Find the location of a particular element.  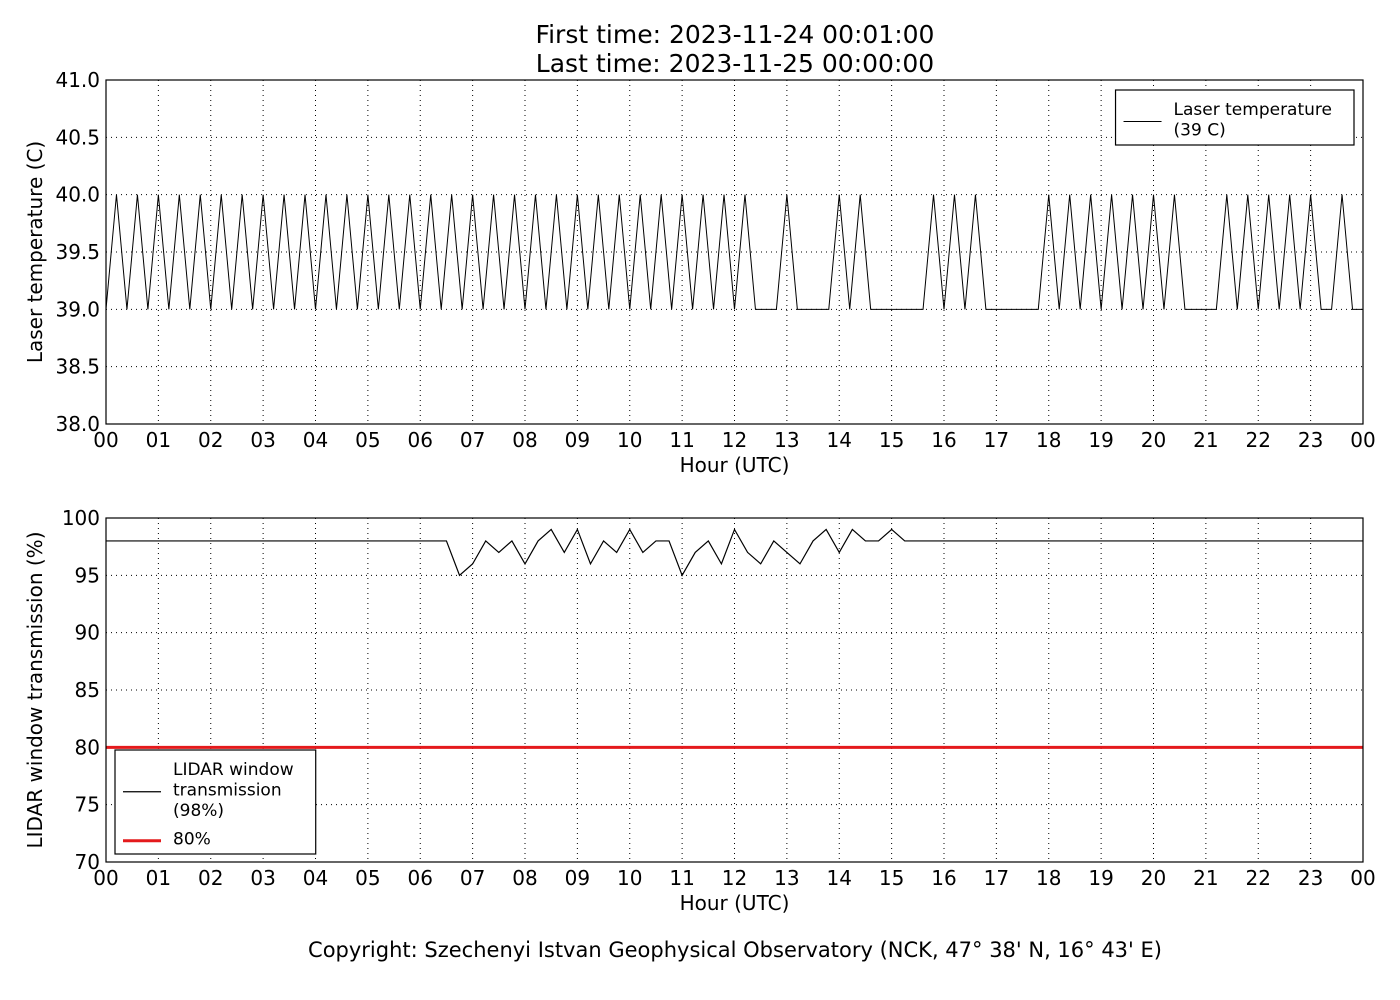

y-tick-label: 40.0 is located at coordinates (77, 195).